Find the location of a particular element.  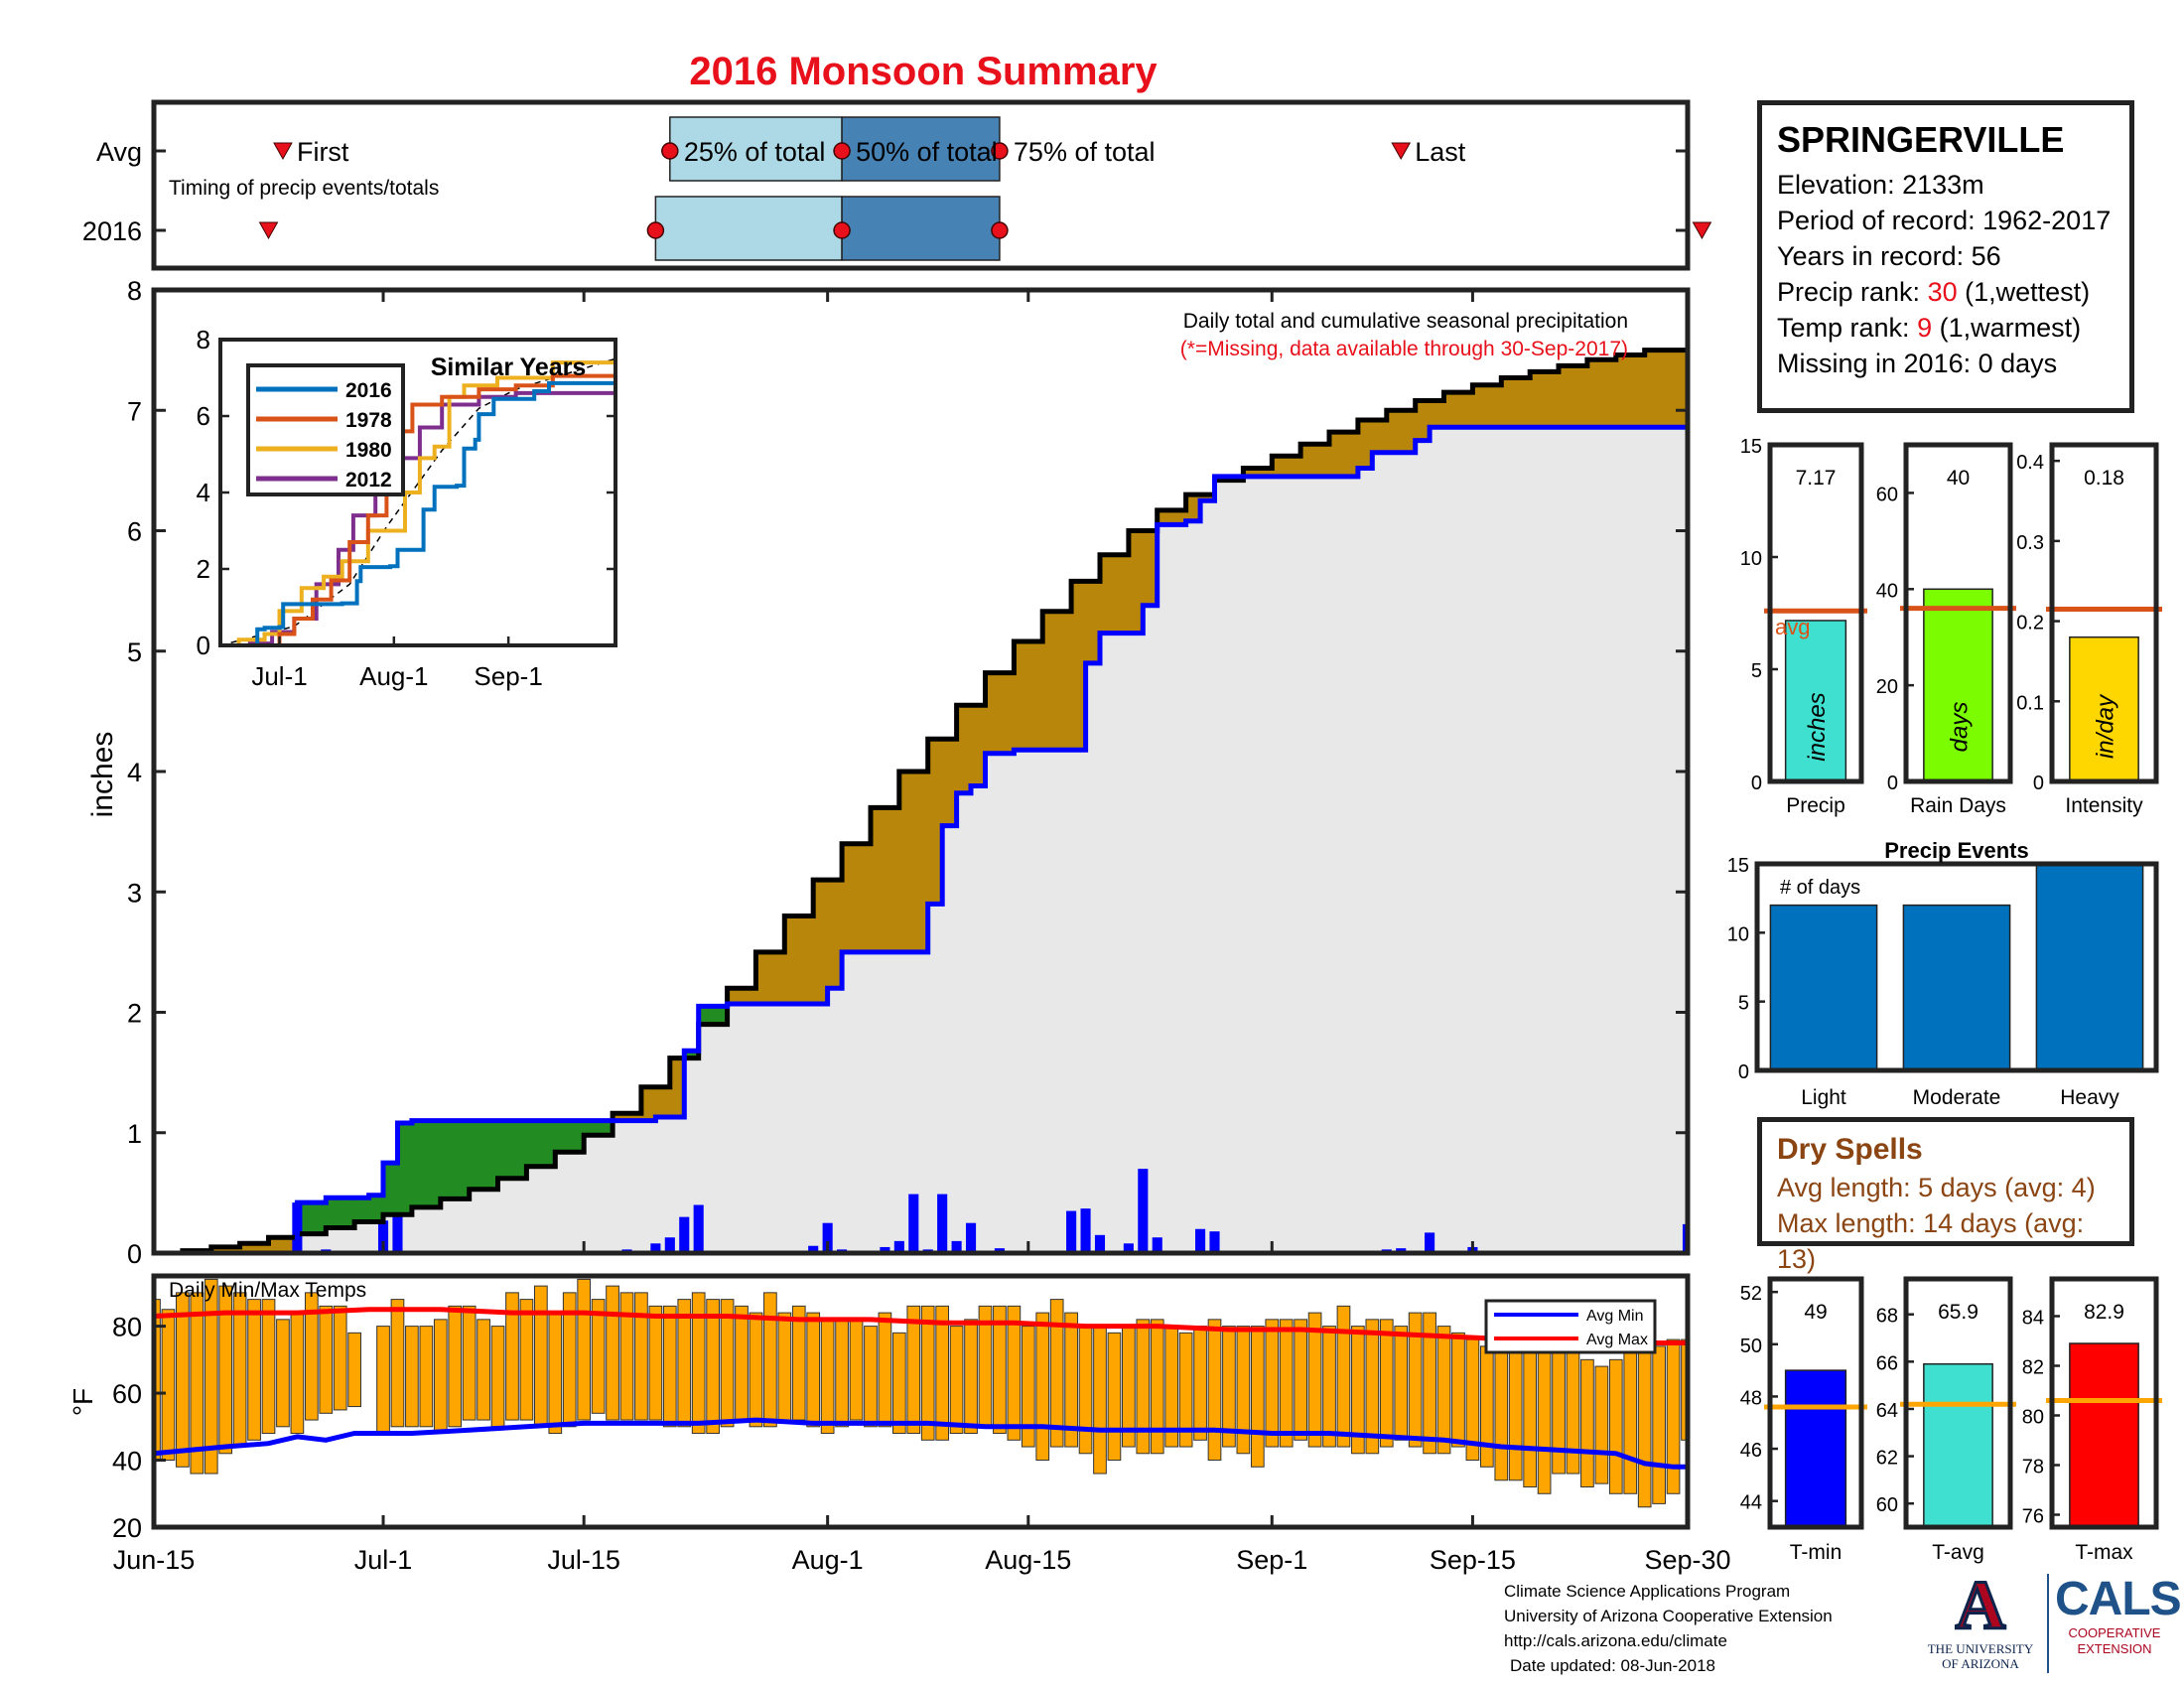

temp-y-axis-label: °F is located at coordinates (83, 1402).